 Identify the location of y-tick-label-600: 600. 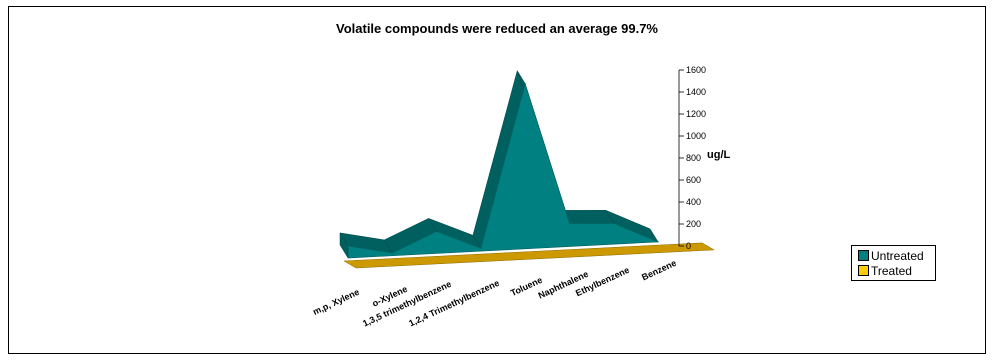
(693, 180).